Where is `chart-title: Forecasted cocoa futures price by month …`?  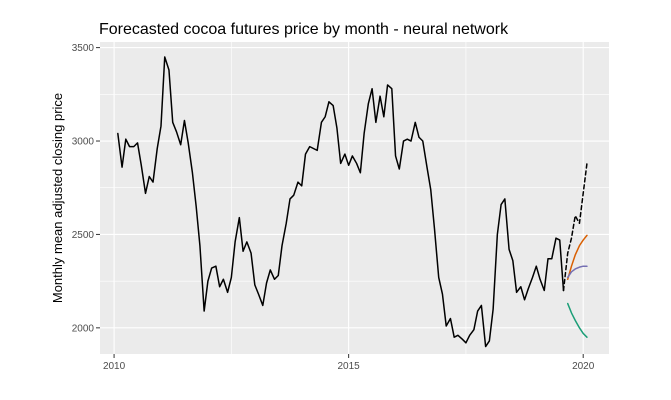
chart-title: Forecasted cocoa futures price by month … is located at coordinates (304, 29).